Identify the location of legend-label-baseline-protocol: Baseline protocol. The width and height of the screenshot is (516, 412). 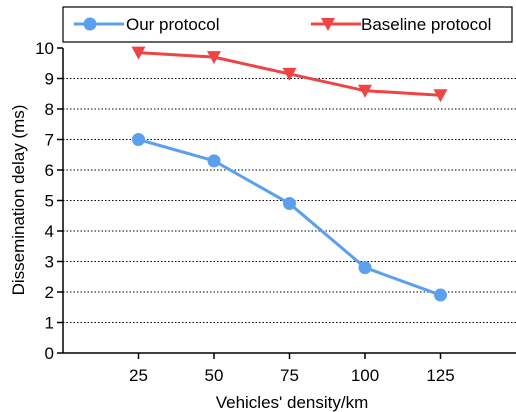
(426, 24).